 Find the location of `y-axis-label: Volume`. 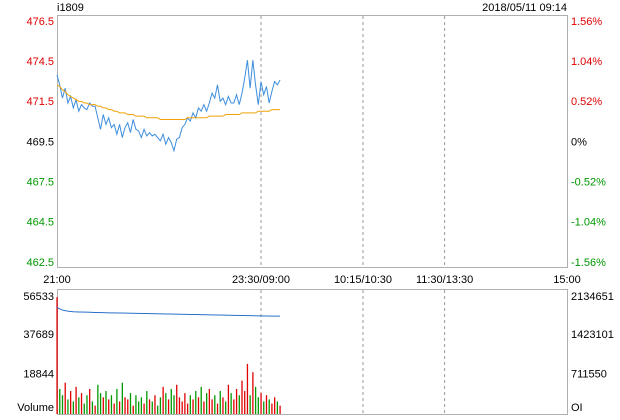

y-axis-label: Volume is located at coordinates (35, 408).